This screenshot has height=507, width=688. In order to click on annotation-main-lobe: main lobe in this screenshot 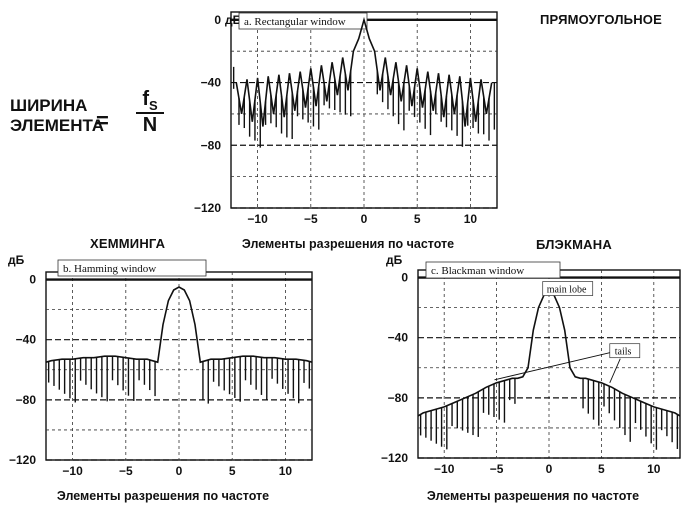, I will do `click(567, 290)`.